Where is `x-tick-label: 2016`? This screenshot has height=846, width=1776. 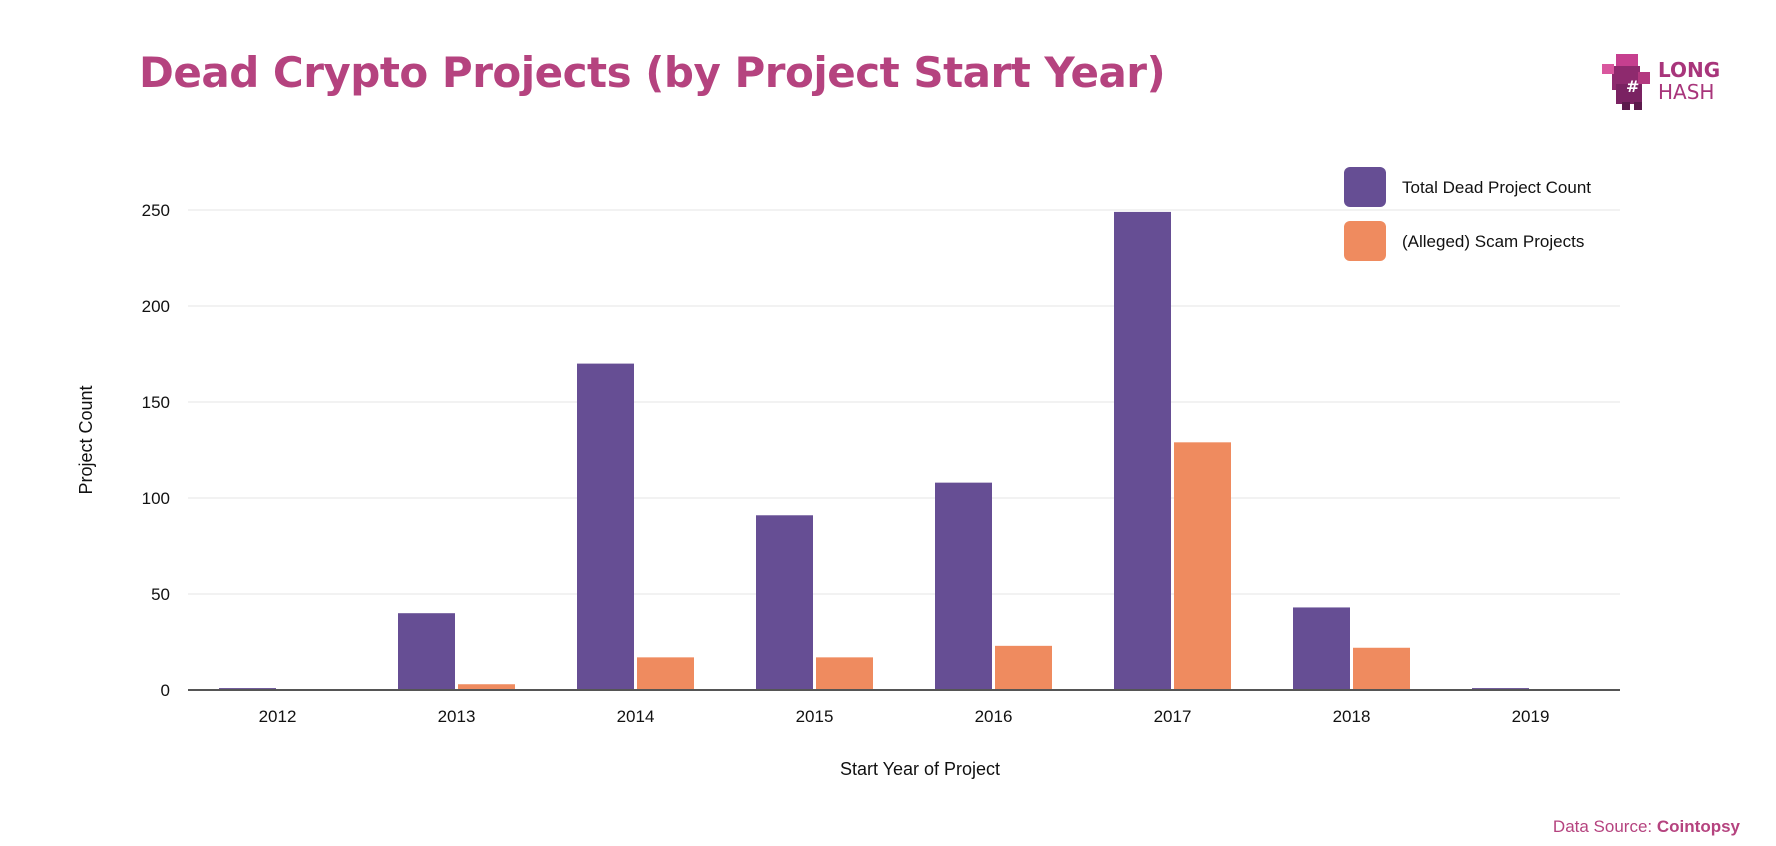 x-tick-label: 2016 is located at coordinates (994, 716).